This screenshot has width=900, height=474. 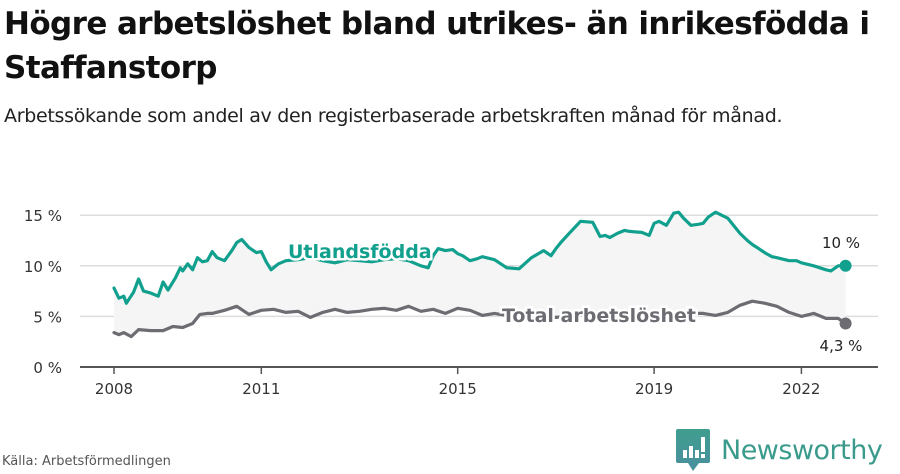 What do you see at coordinates (841, 346) in the screenshot?
I see `end-value-total: 4,3 %` at bounding box center [841, 346].